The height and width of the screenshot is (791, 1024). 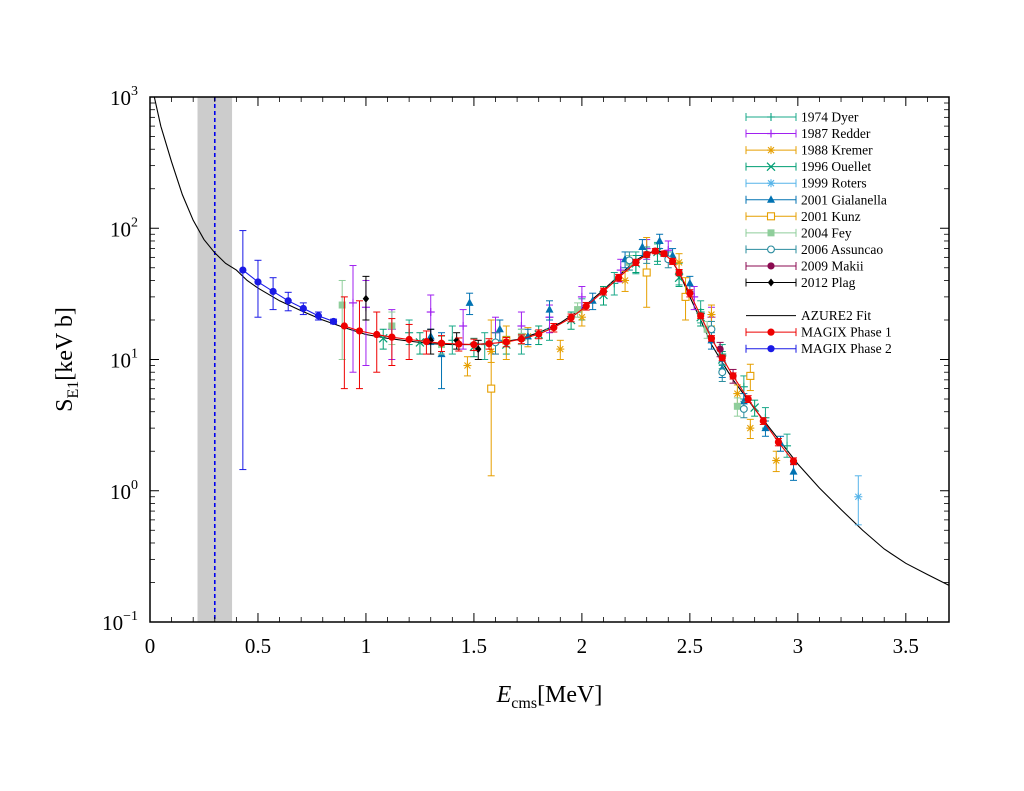 I want to click on y-tick-label-3: 10², so click(x=124, y=228).